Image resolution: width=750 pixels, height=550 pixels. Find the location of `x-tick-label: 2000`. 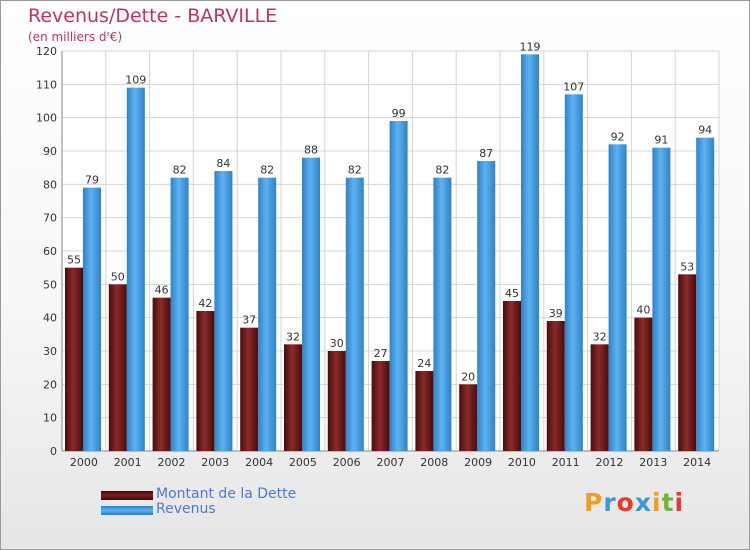

x-tick-label: 2000 is located at coordinates (84, 462).